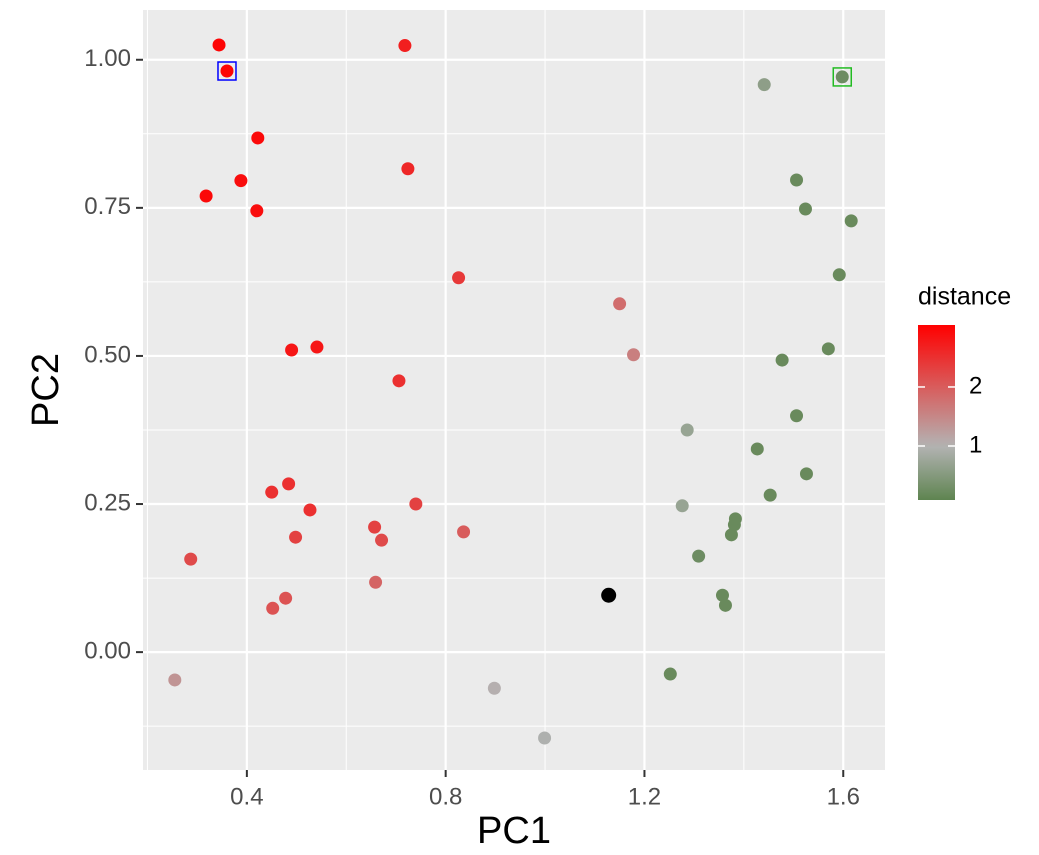 Image resolution: width=1039 pixels, height=855 pixels. I want to click on y-tick-label: 1.00, so click(107, 58).